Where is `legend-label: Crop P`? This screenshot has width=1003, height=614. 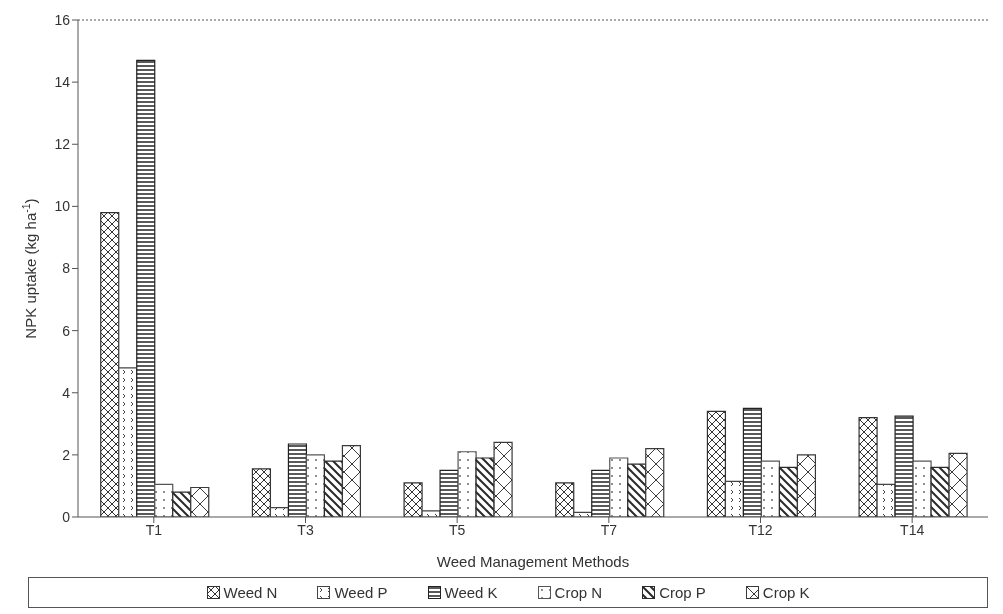
legend-label: Crop P is located at coordinates (682, 592).